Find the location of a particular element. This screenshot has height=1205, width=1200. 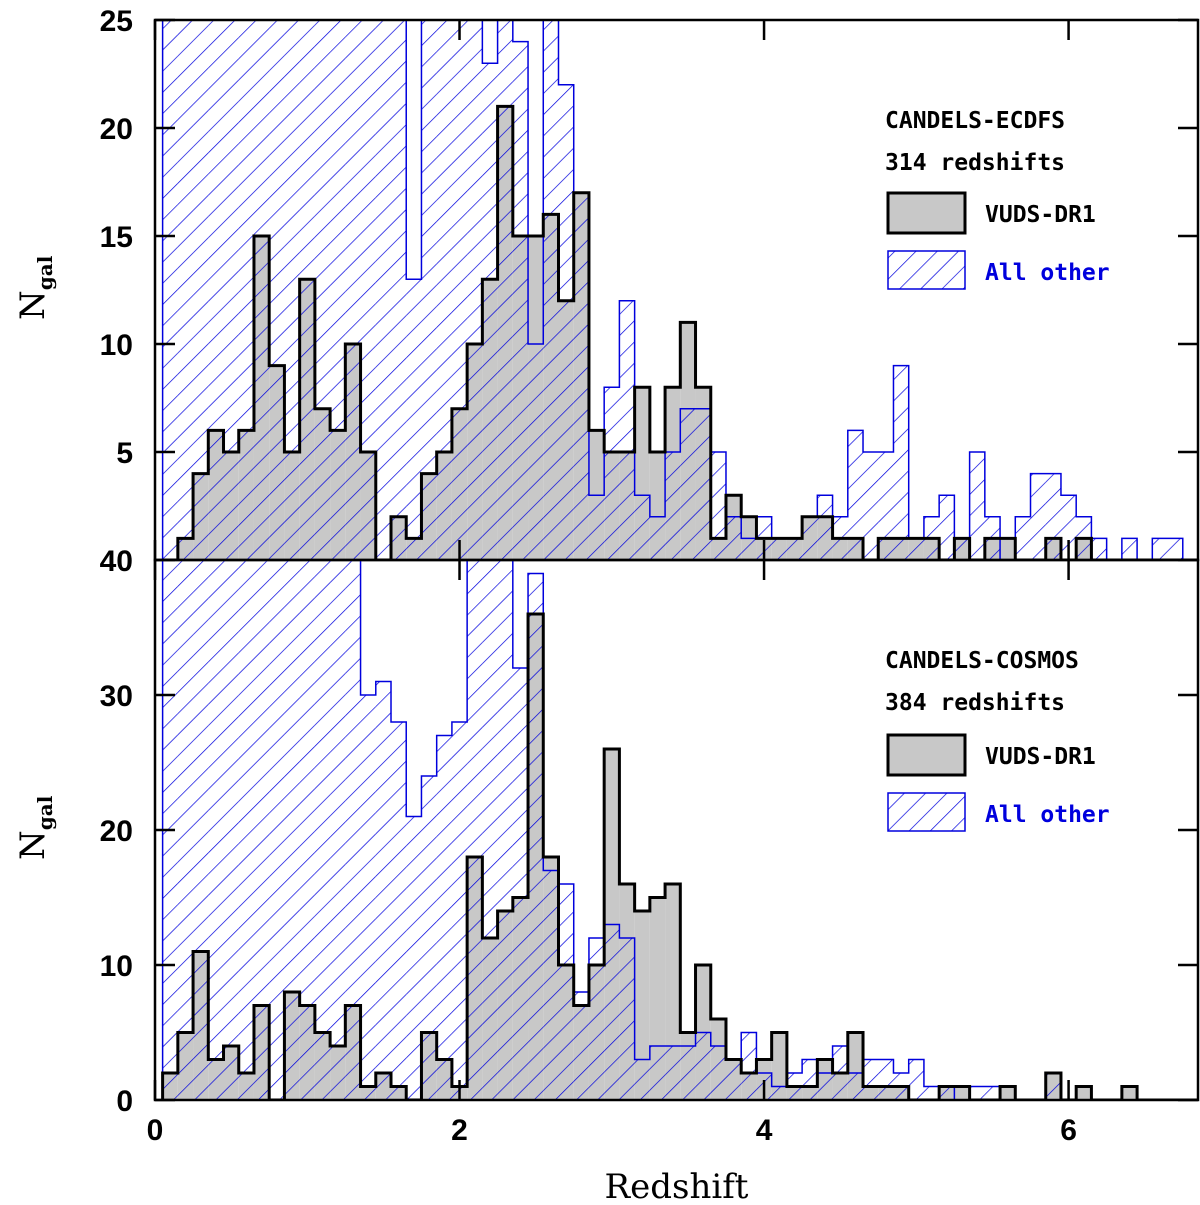

x-axis-label: Redshift is located at coordinates (677, 1186).